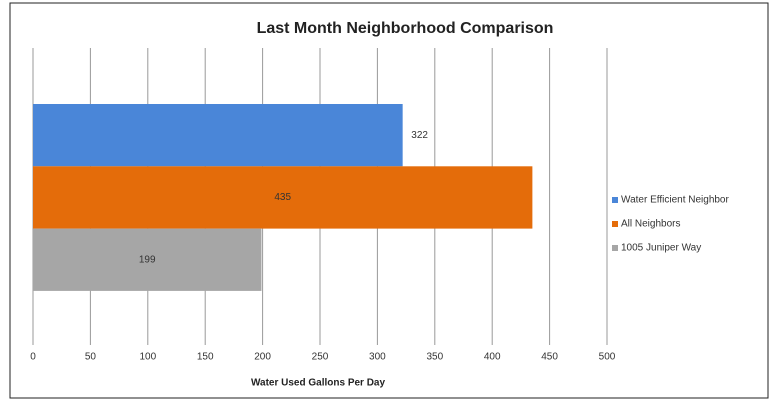 The width and height of the screenshot is (773, 401). I want to click on chart-title: Last Month Neighborhood Comparison, so click(405, 28).